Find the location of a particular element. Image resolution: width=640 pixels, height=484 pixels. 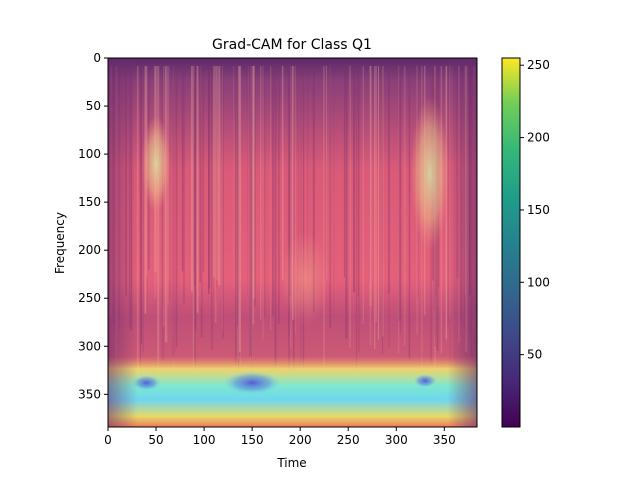

colorbar-tick-label: 200 is located at coordinates (538, 138).